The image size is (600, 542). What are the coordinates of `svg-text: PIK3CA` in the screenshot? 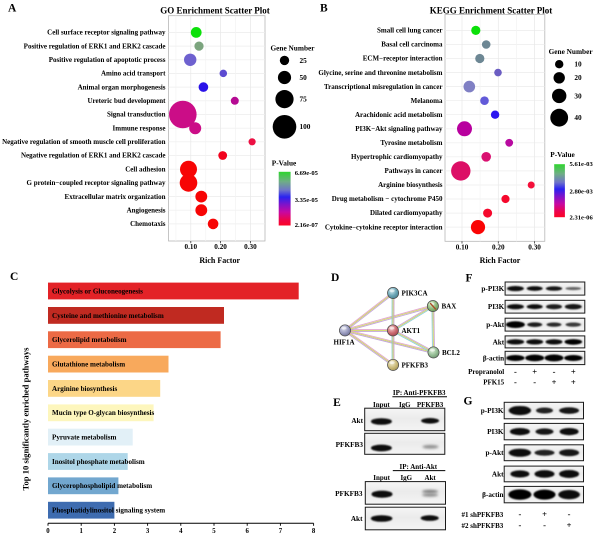 It's located at (415, 294).